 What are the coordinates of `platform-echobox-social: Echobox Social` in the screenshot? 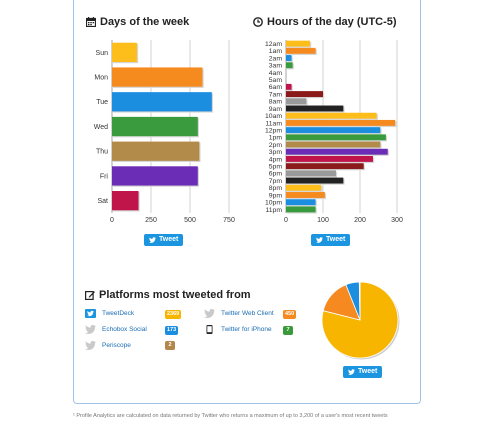 It's located at (116, 329).